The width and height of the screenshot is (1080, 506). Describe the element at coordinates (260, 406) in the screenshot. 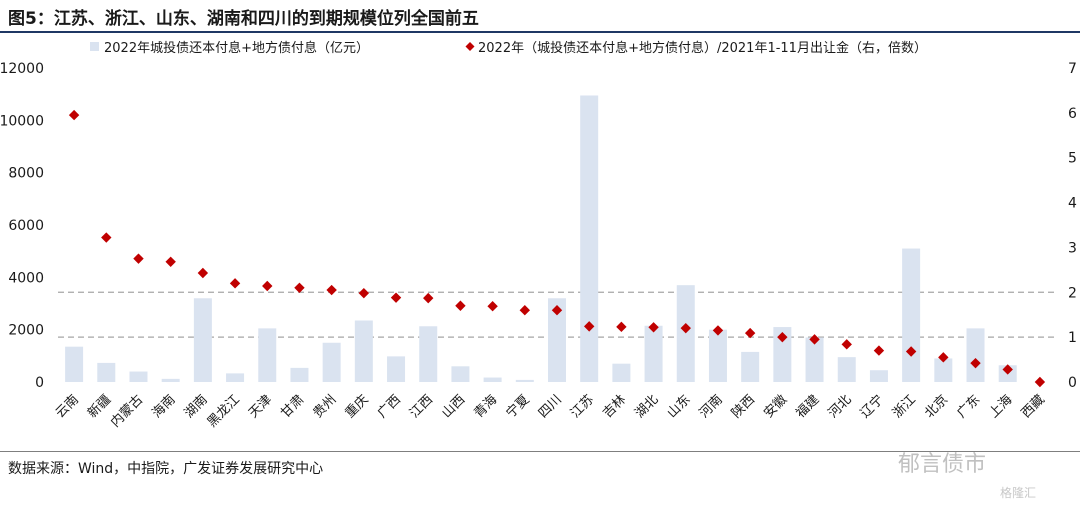

I see `category-label: 天津` at that location.